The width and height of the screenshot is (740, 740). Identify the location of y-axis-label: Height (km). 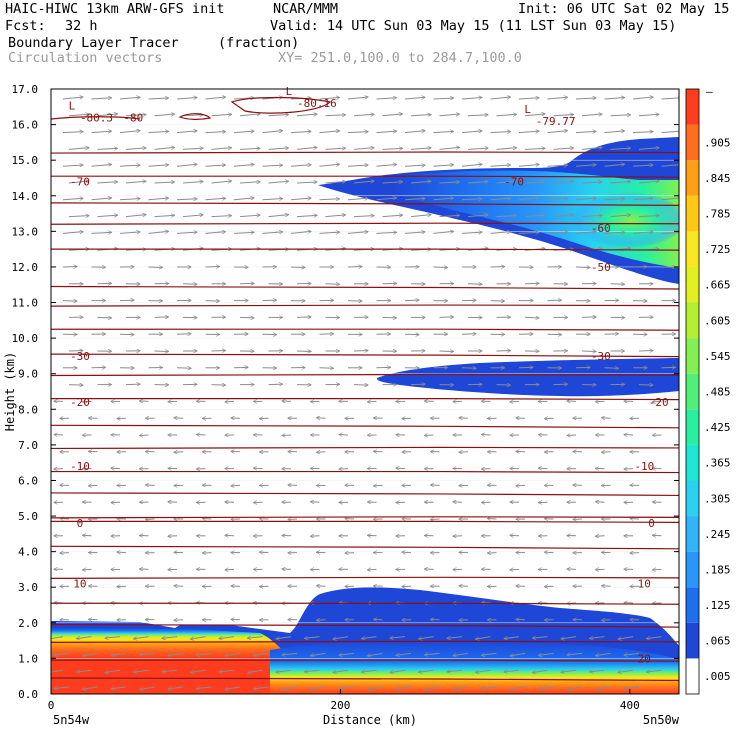
(10, 391).